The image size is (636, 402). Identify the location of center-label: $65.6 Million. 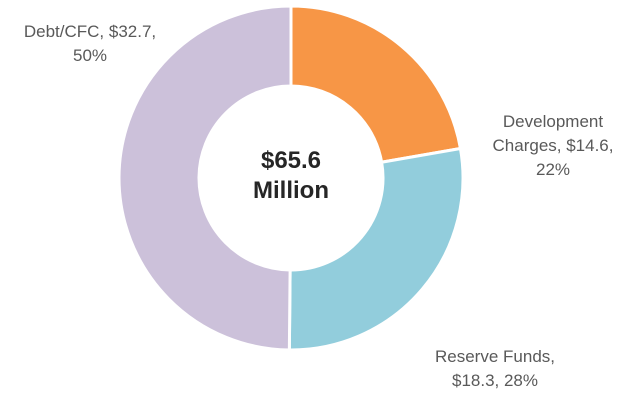
(291, 175).